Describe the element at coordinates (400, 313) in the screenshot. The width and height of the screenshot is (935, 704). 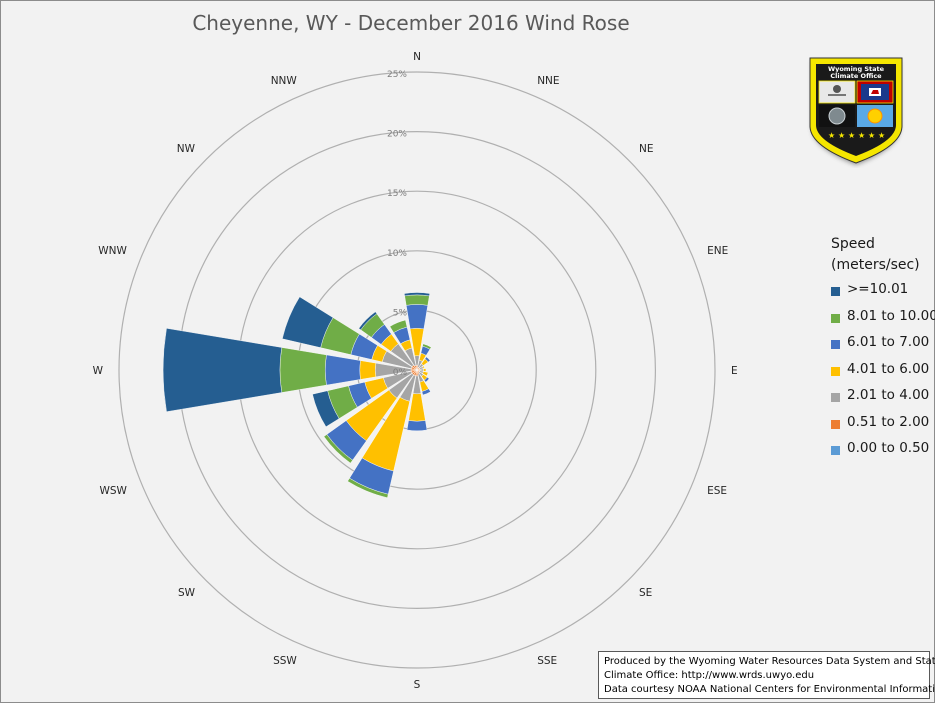
I see `radial-tick-label: 5%` at that location.